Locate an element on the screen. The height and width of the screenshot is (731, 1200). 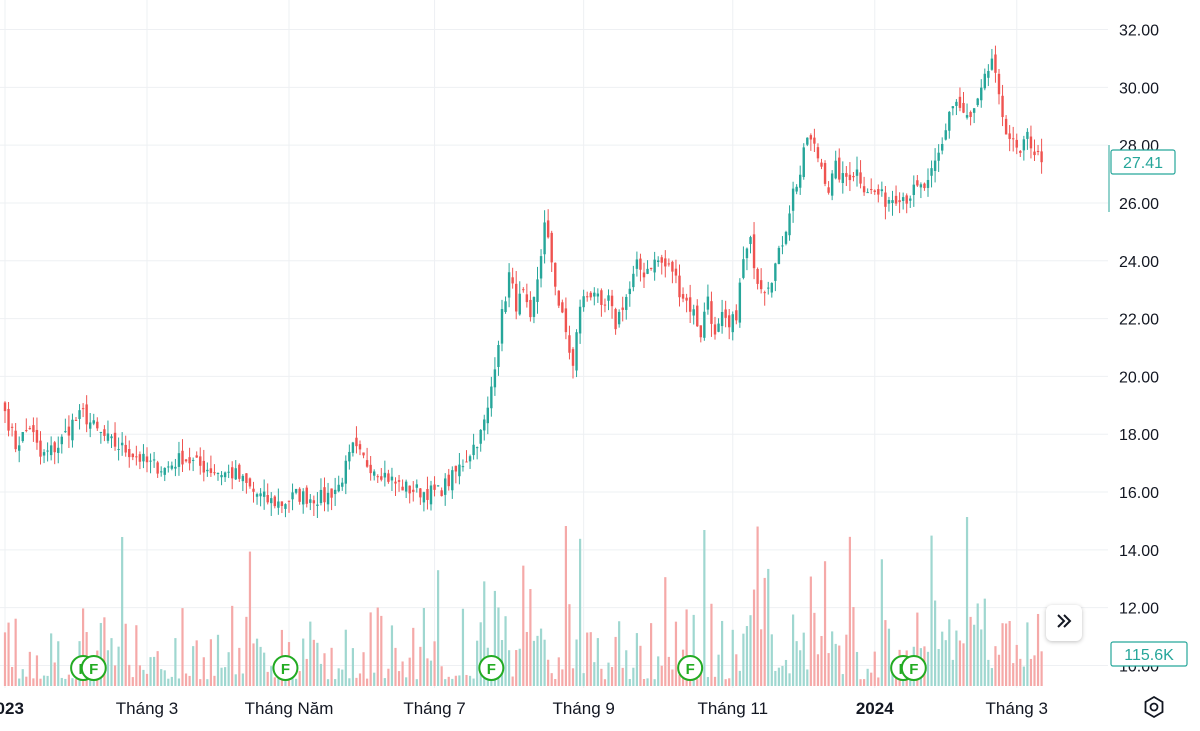
event-markers: FFFFFFF is located at coordinates (498, 668).